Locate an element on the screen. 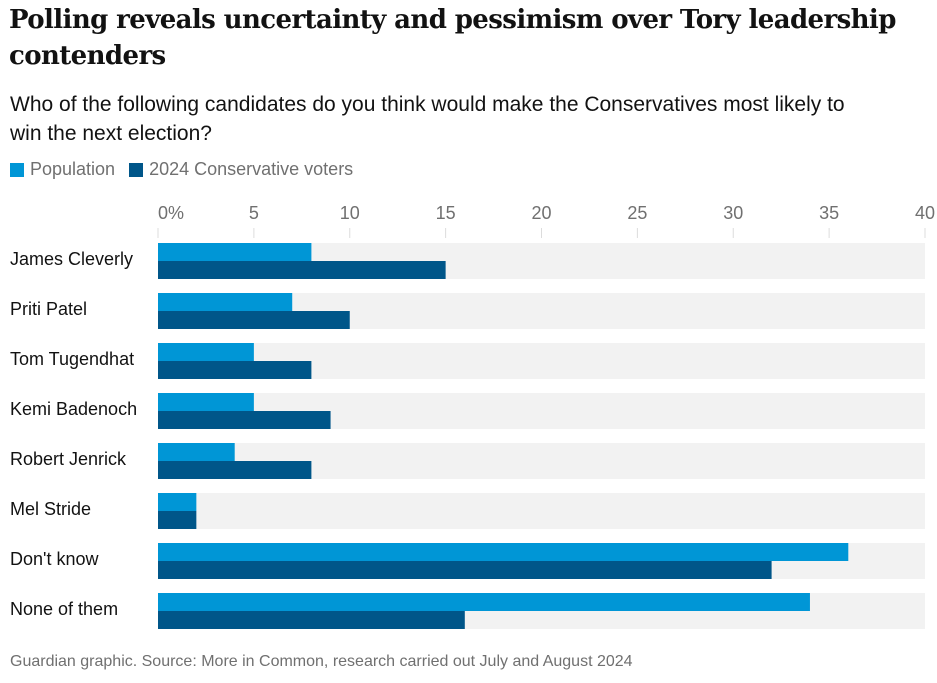 This screenshot has width=937, height=683. x-tick-label: 40 is located at coordinates (925, 213).